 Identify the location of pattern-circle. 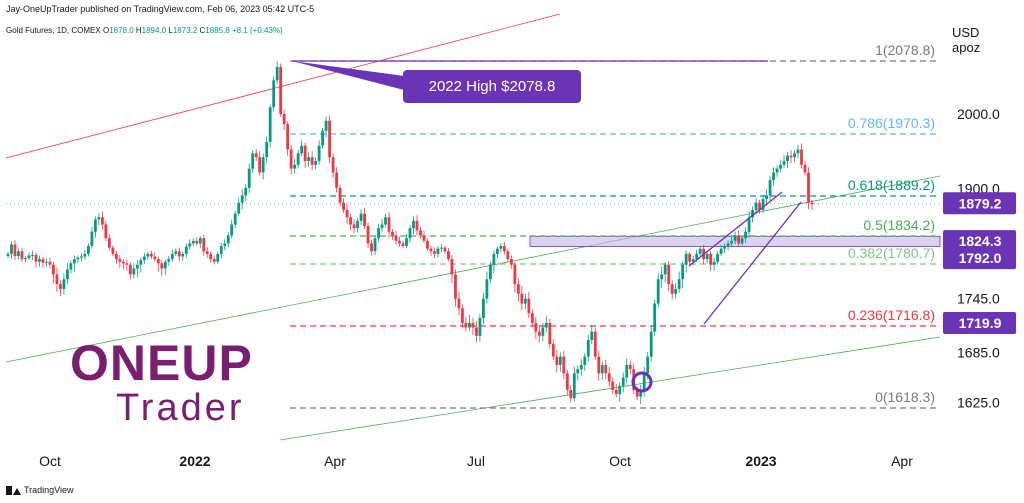
(642, 382).